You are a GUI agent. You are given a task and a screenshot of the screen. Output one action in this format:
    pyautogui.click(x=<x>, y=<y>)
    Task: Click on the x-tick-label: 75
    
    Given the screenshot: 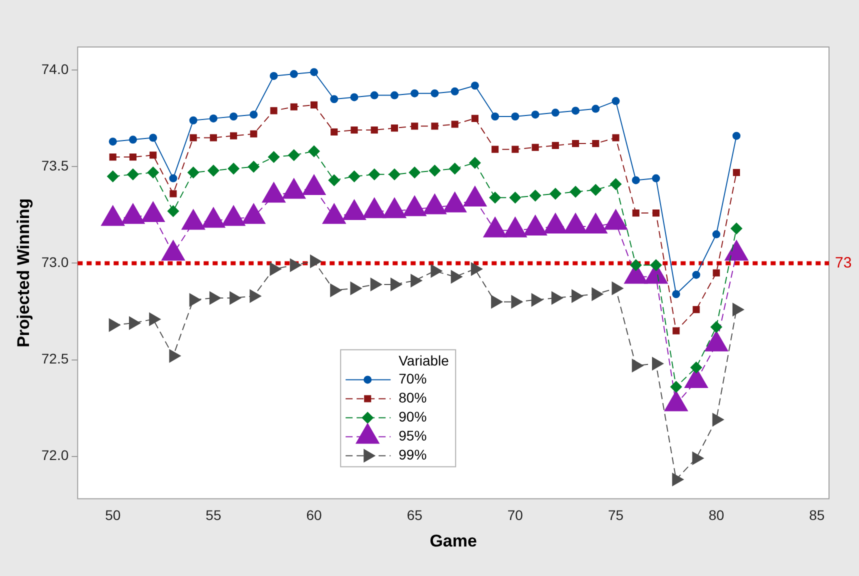 What is the action you would take?
    pyautogui.click(x=616, y=515)
    